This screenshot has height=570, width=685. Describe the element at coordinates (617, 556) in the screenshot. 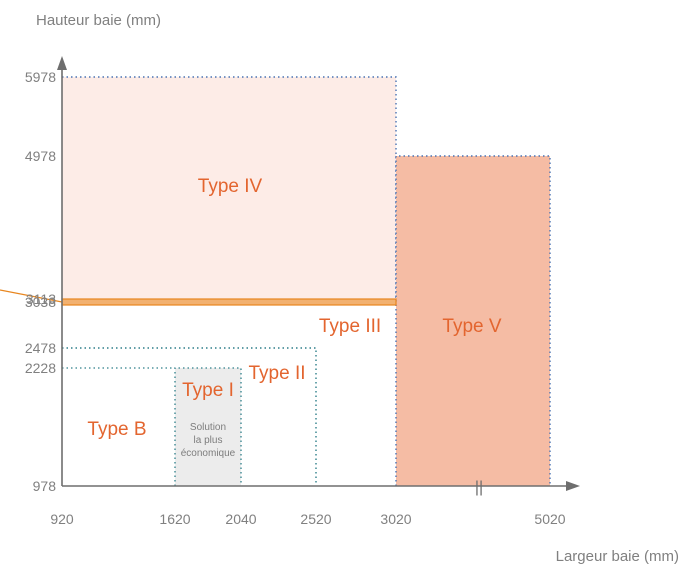

I see `x-axis-title: Largeur baie (mm)` at that location.